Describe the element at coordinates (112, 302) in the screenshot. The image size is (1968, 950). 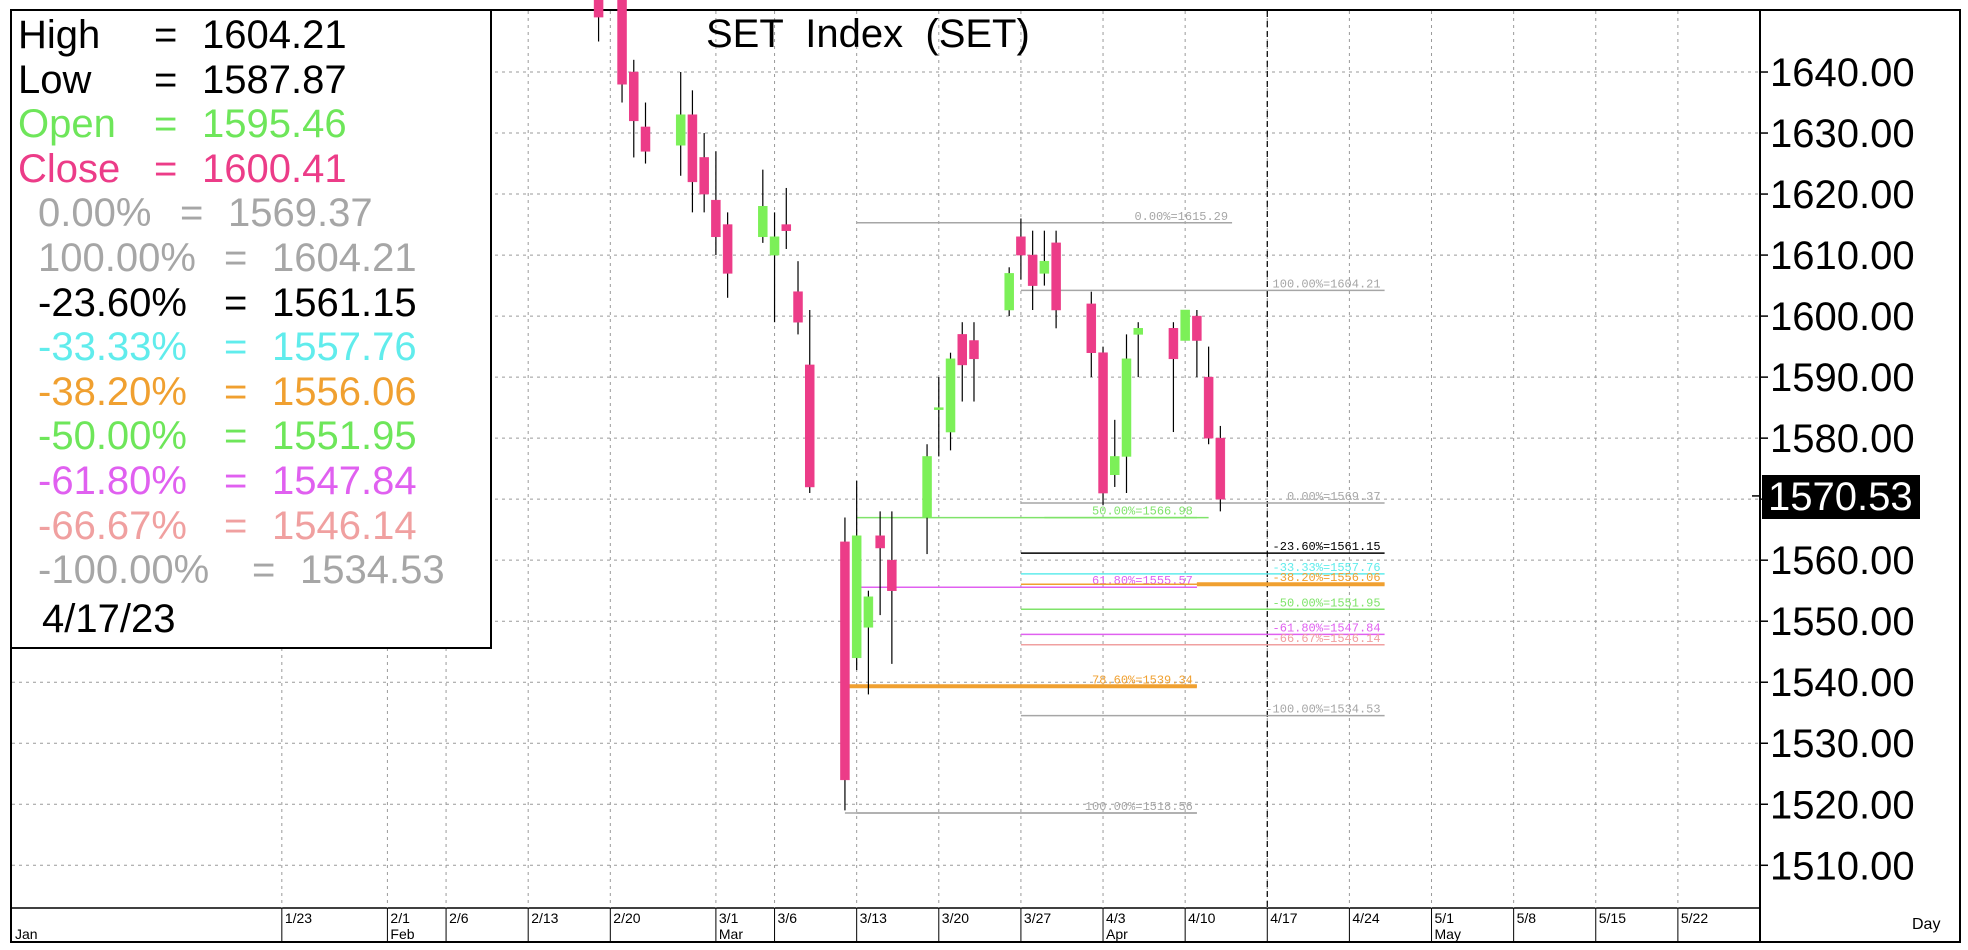
I see `legend-row-name: -23.60%` at that location.